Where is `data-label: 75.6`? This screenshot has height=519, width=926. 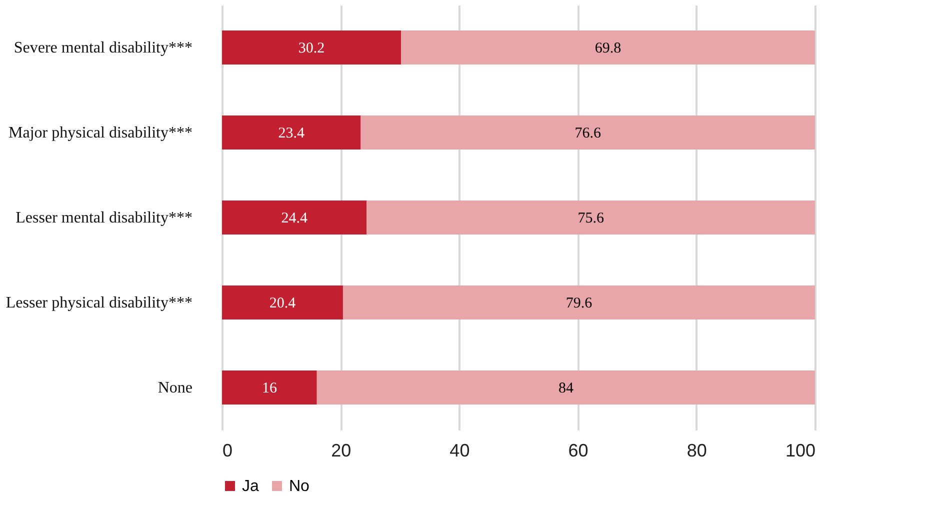 data-label: 75.6 is located at coordinates (591, 218).